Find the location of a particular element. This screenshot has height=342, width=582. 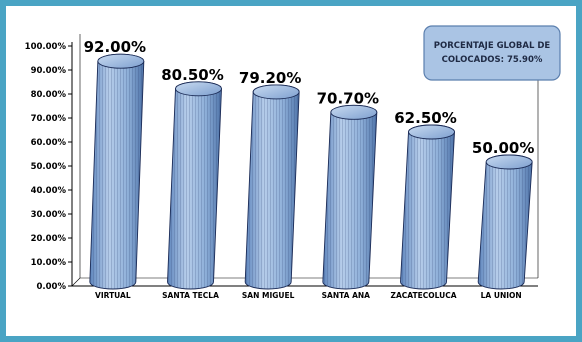

y-tick-label: 20.00% is located at coordinates (49, 239).